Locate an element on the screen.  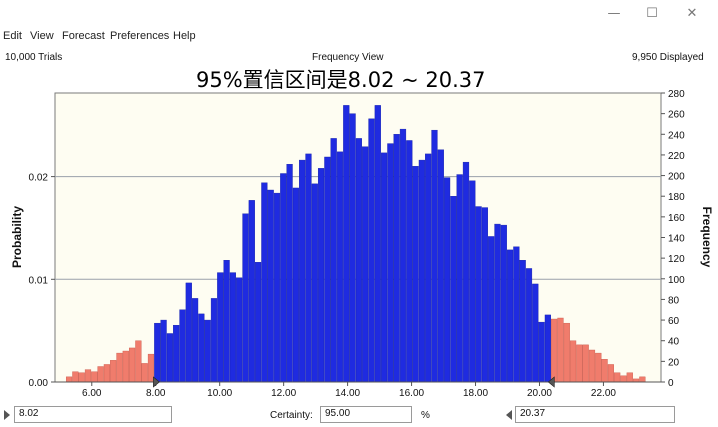
right-axis: 0 20 40 60 80 100 120 140 160 180 200 220 240 260 280 is located at coordinates (673, 239).